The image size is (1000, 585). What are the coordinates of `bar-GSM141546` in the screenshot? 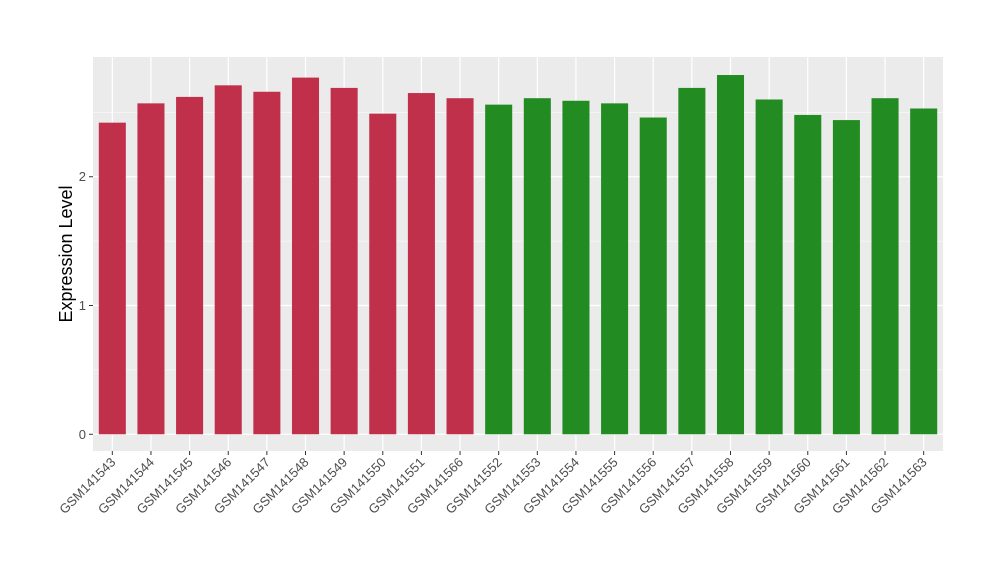 It's located at (228, 260).